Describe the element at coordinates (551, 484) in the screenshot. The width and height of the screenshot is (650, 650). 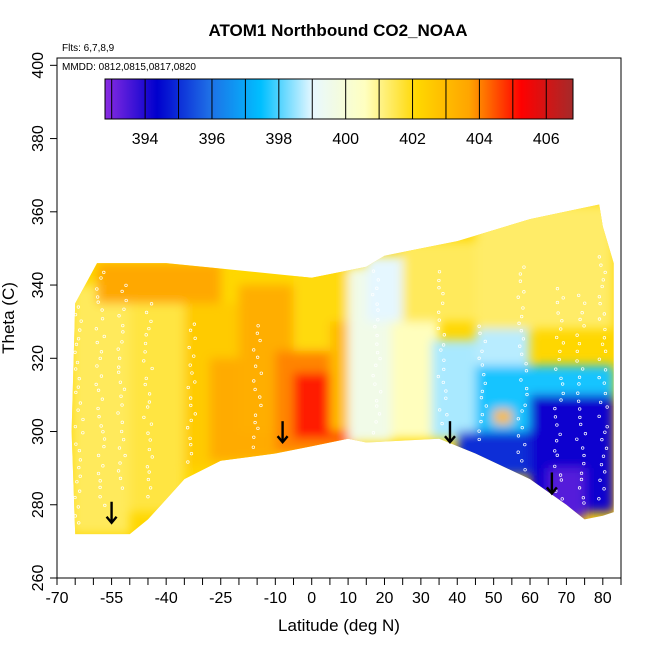
I see `arrow-marker` at that location.